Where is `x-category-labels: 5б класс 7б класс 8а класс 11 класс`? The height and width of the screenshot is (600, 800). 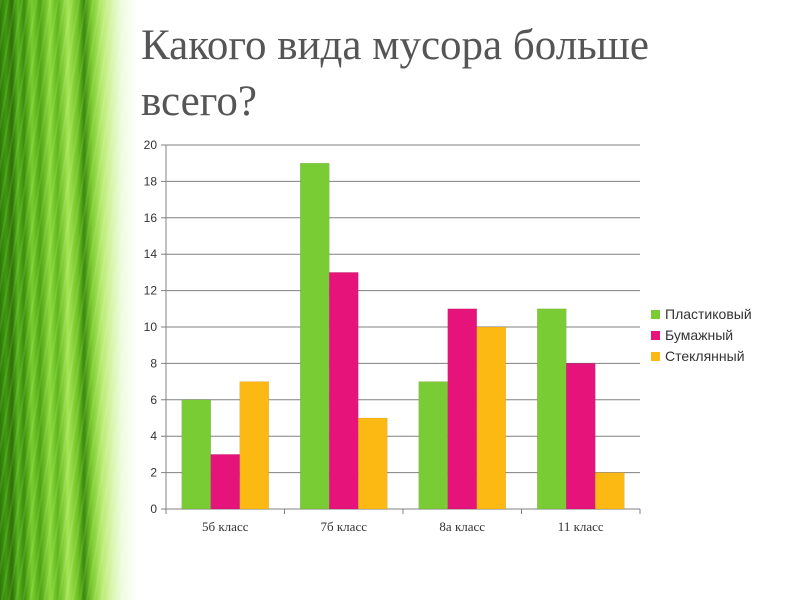 x-category-labels: 5б класс 7б класс 8а класс 11 класс is located at coordinates (403, 526).